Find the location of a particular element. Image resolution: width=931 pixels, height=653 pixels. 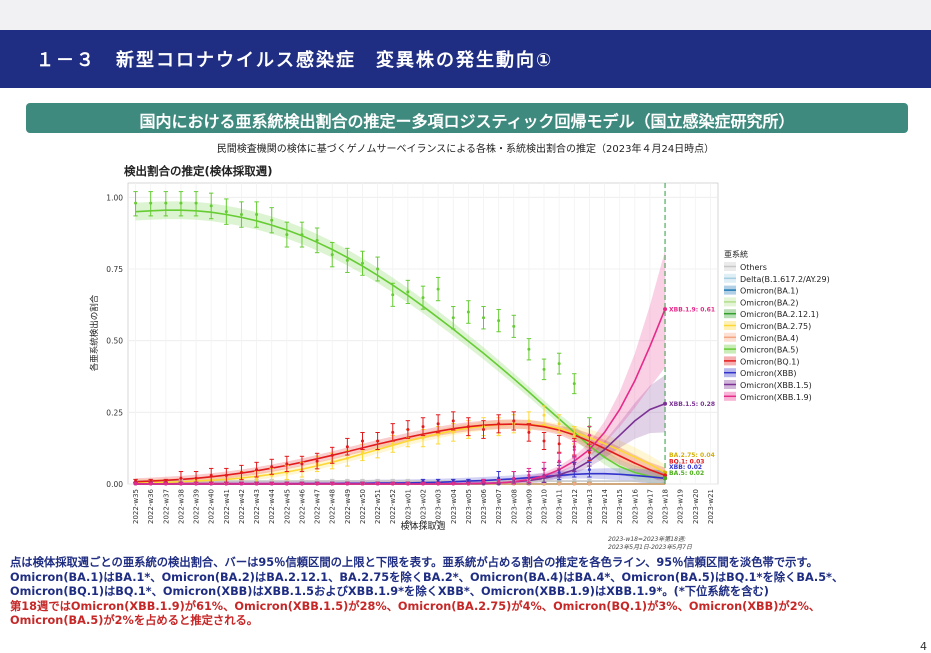

x-tick-label: 2022-w48 is located at coordinates (333, 506).